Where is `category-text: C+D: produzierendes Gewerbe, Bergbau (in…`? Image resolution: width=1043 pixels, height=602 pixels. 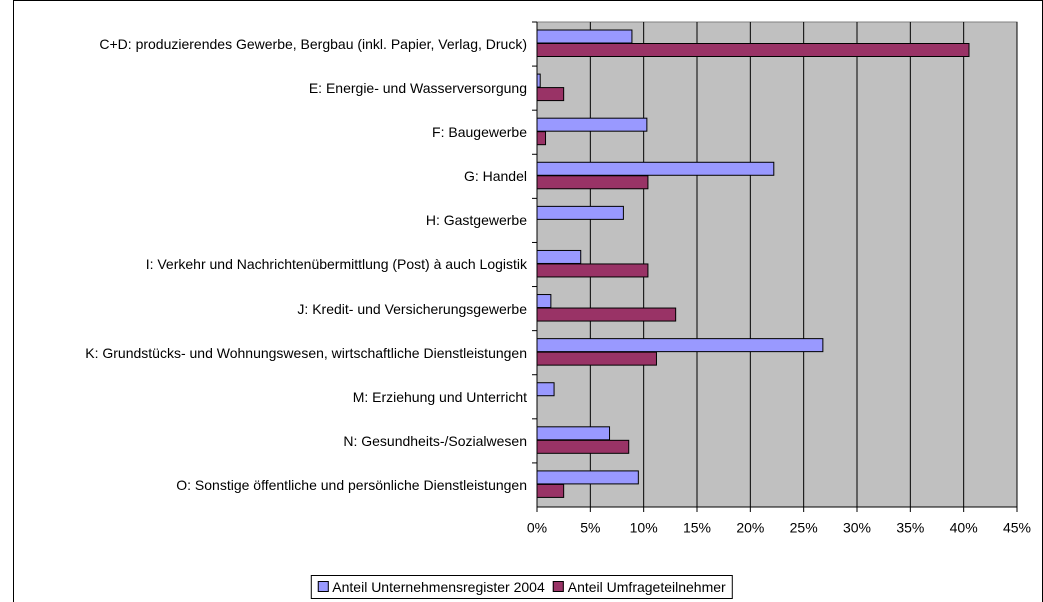 category-text: C+D: produzierendes Gewerbe, Bergbau (in… is located at coordinates (313, 44).